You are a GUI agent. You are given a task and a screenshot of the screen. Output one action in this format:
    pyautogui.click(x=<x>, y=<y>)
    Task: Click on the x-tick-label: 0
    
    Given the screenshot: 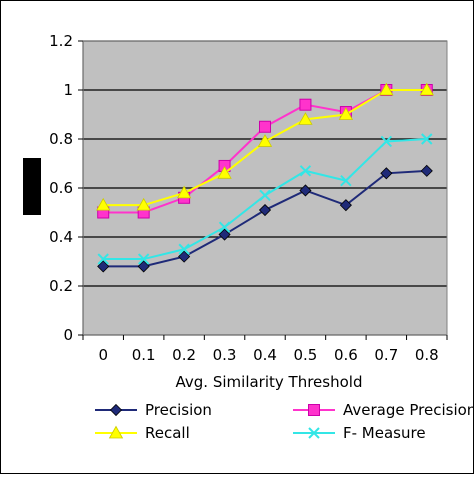 What is the action you would take?
    pyautogui.click(x=103, y=355)
    